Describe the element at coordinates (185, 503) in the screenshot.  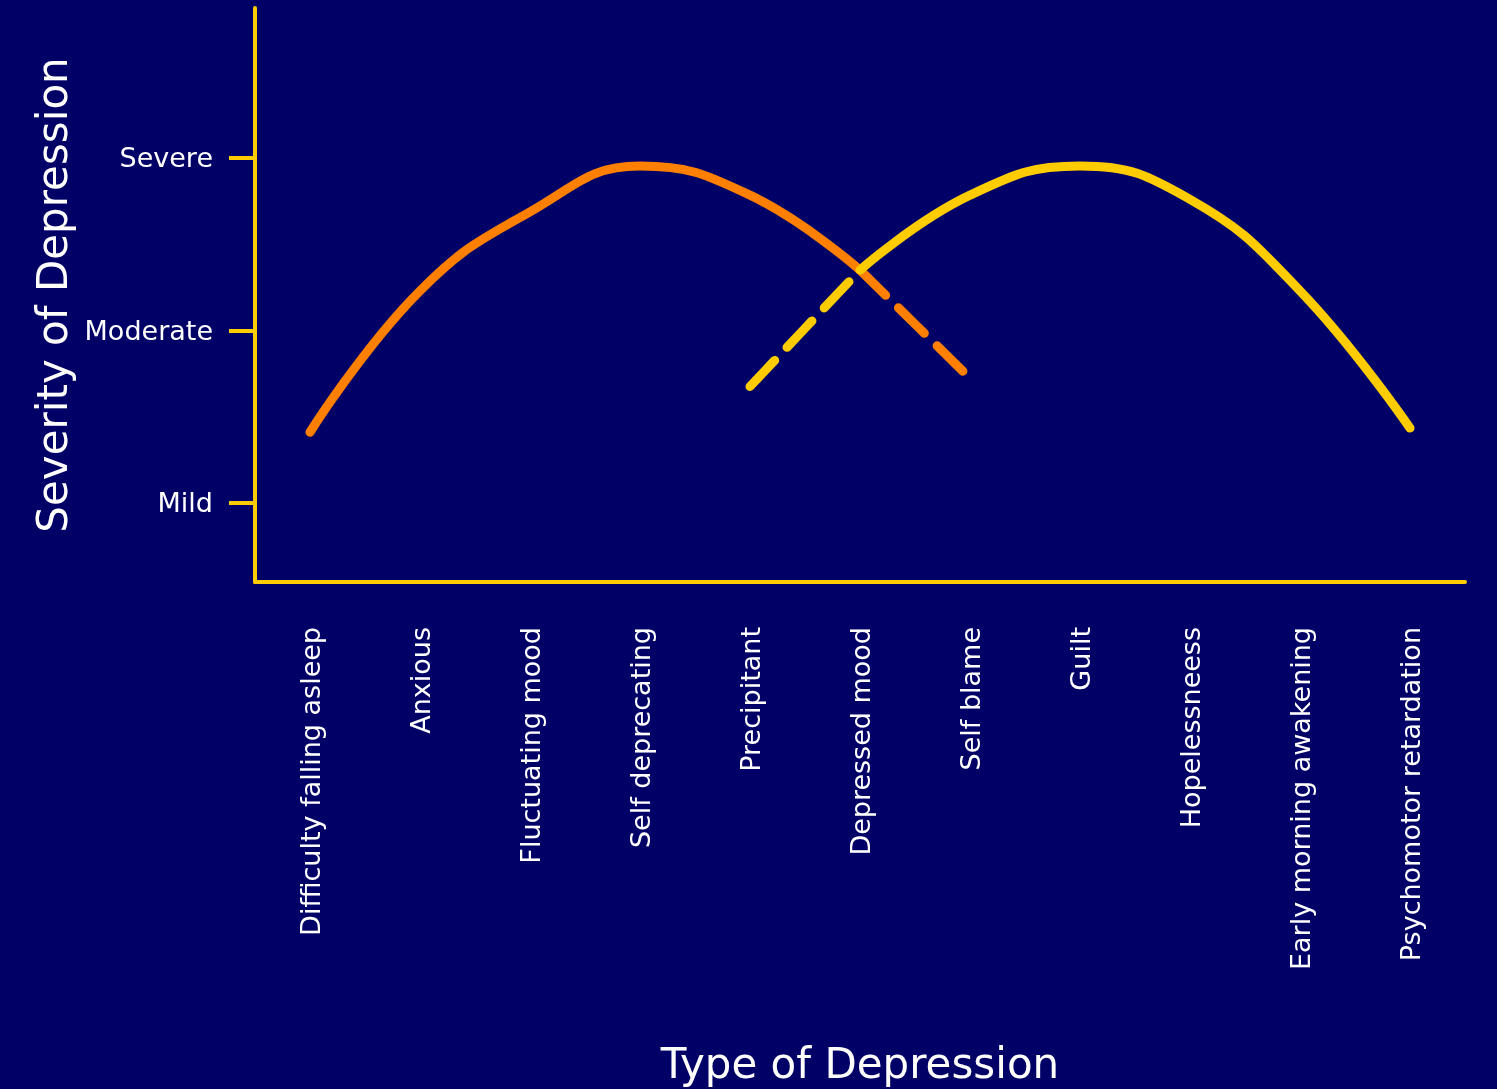
I see `text: Mild` at that location.